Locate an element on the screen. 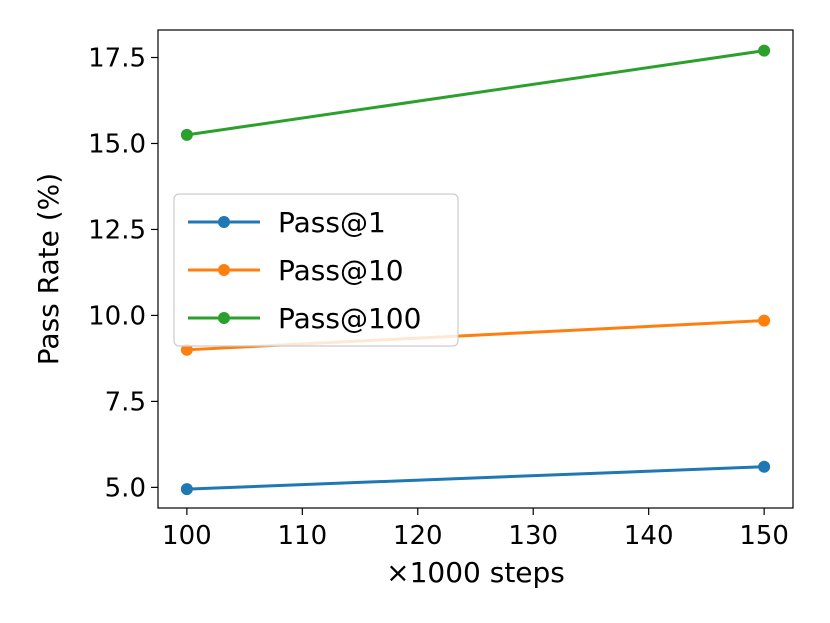 The image size is (830, 623). legend: Pass@1 Pass@10 Pass@100 is located at coordinates (316, 270).